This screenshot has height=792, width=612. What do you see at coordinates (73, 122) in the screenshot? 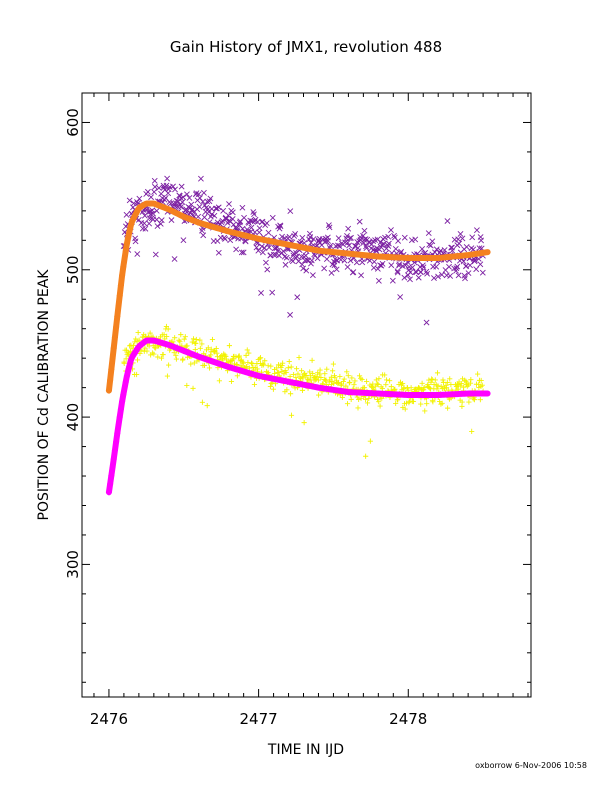
I see `y-tick-label: 600` at bounding box center [73, 122].